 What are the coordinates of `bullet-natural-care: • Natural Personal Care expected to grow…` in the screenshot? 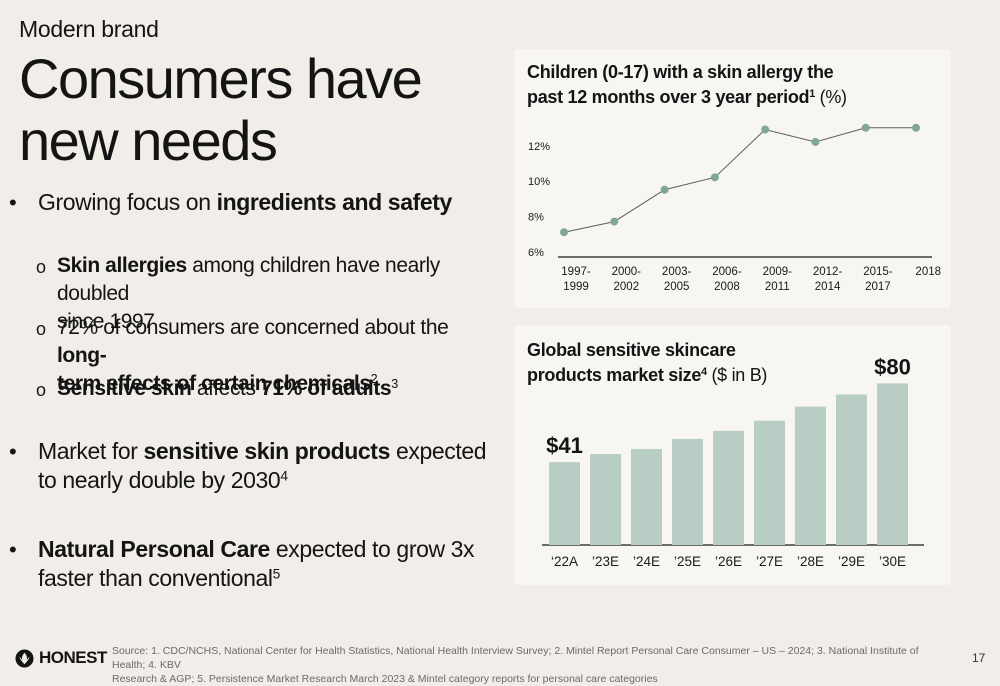 It's located at (242, 564).